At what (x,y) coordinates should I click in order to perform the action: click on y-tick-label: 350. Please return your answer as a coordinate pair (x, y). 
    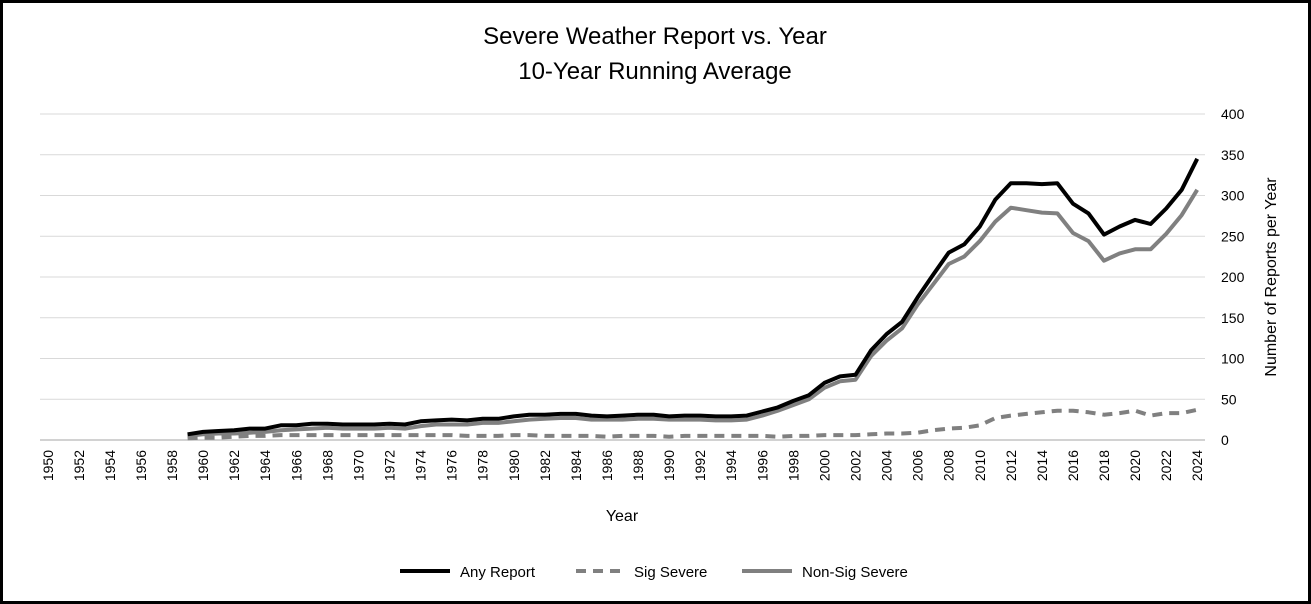
    Looking at the image, I should click on (1233, 155).